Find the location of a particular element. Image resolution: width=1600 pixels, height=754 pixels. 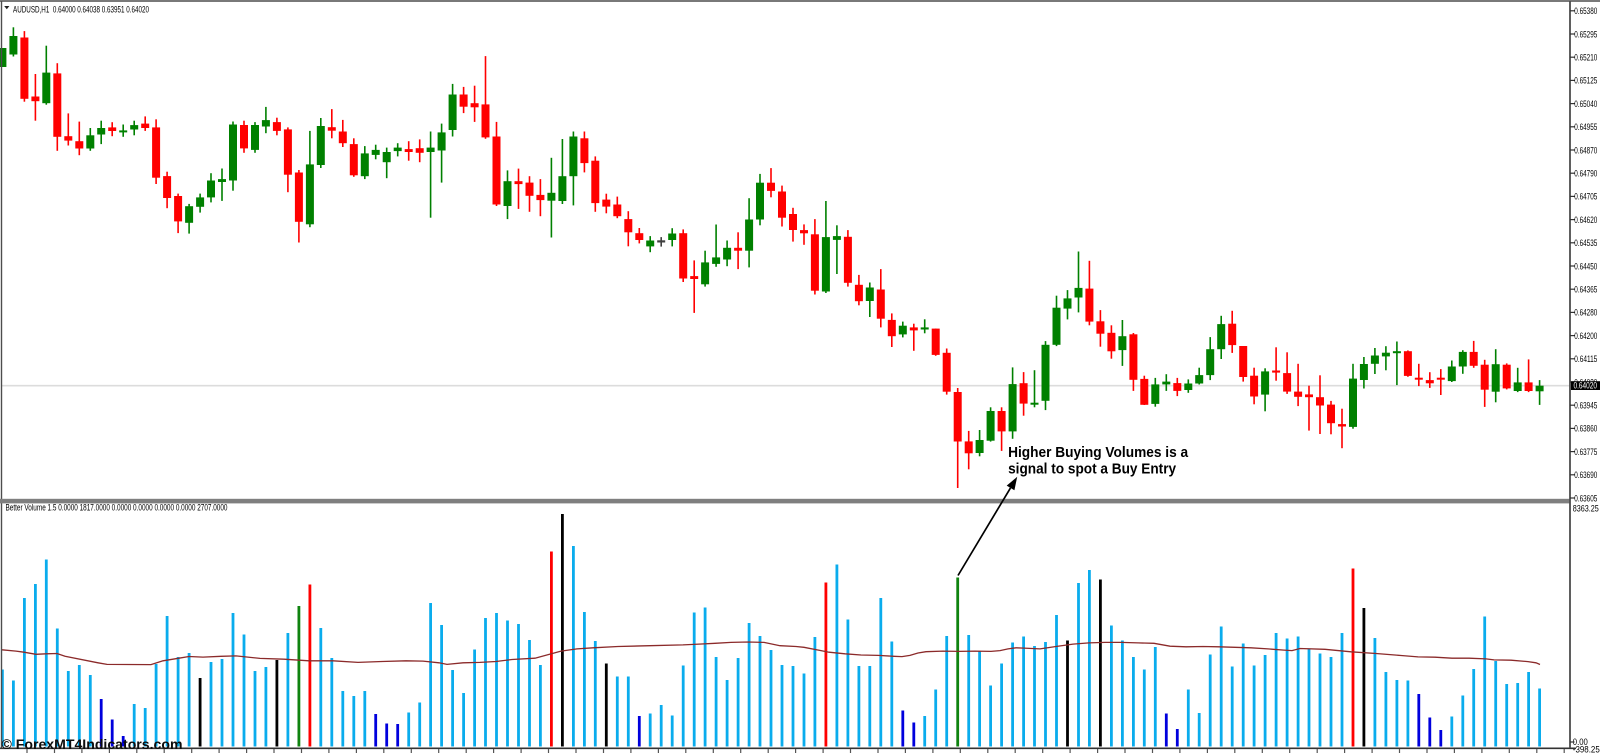

svg-text: 0.64450 is located at coordinates (1585, 266).